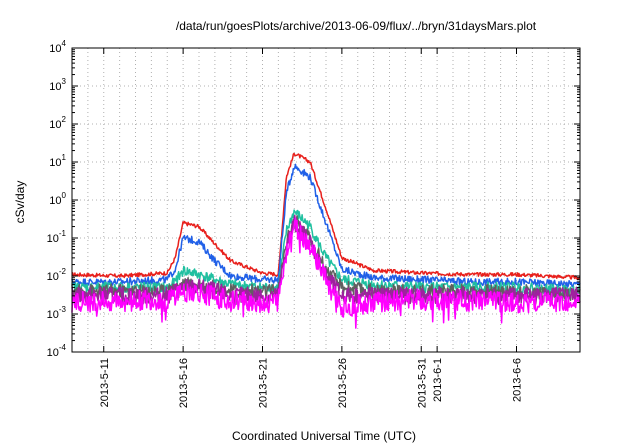 This screenshot has height=448, width=640. What do you see at coordinates (57, 85) in the screenshot?
I see `y-tick-label: 10³` at bounding box center [57, 85].